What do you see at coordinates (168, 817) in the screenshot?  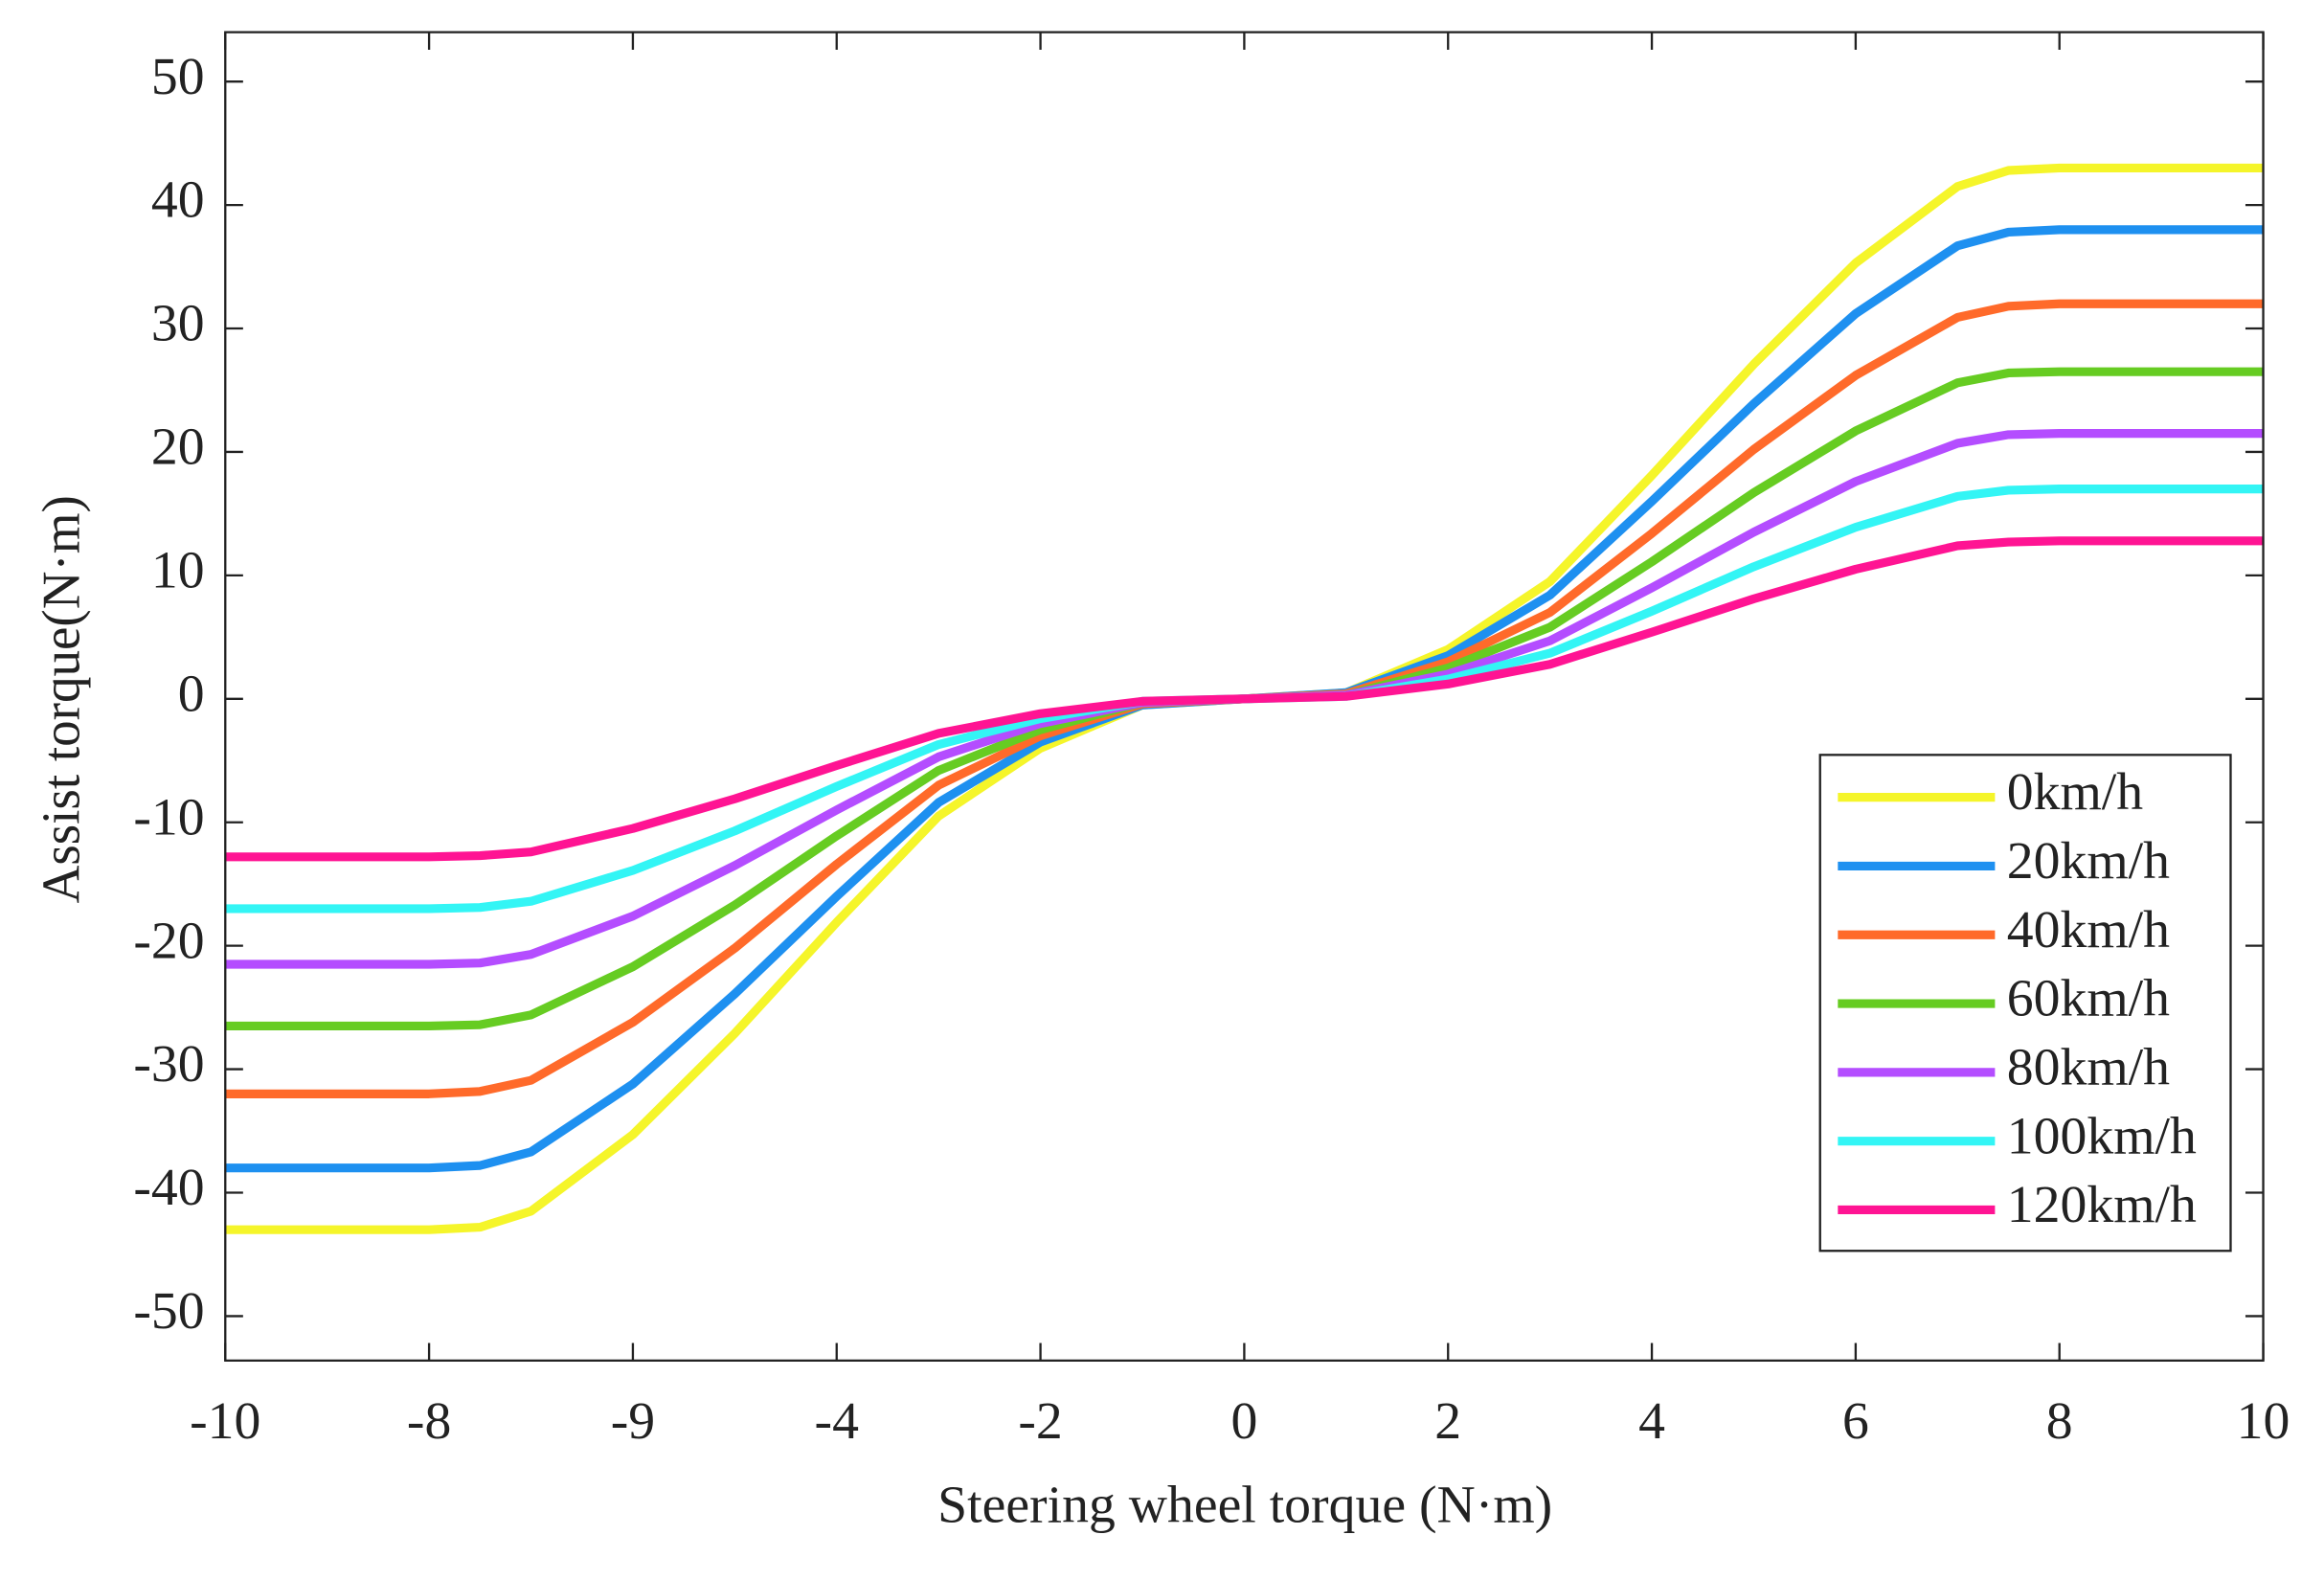 I see `y-tick-label: -10` at bounding box center [168, 817].